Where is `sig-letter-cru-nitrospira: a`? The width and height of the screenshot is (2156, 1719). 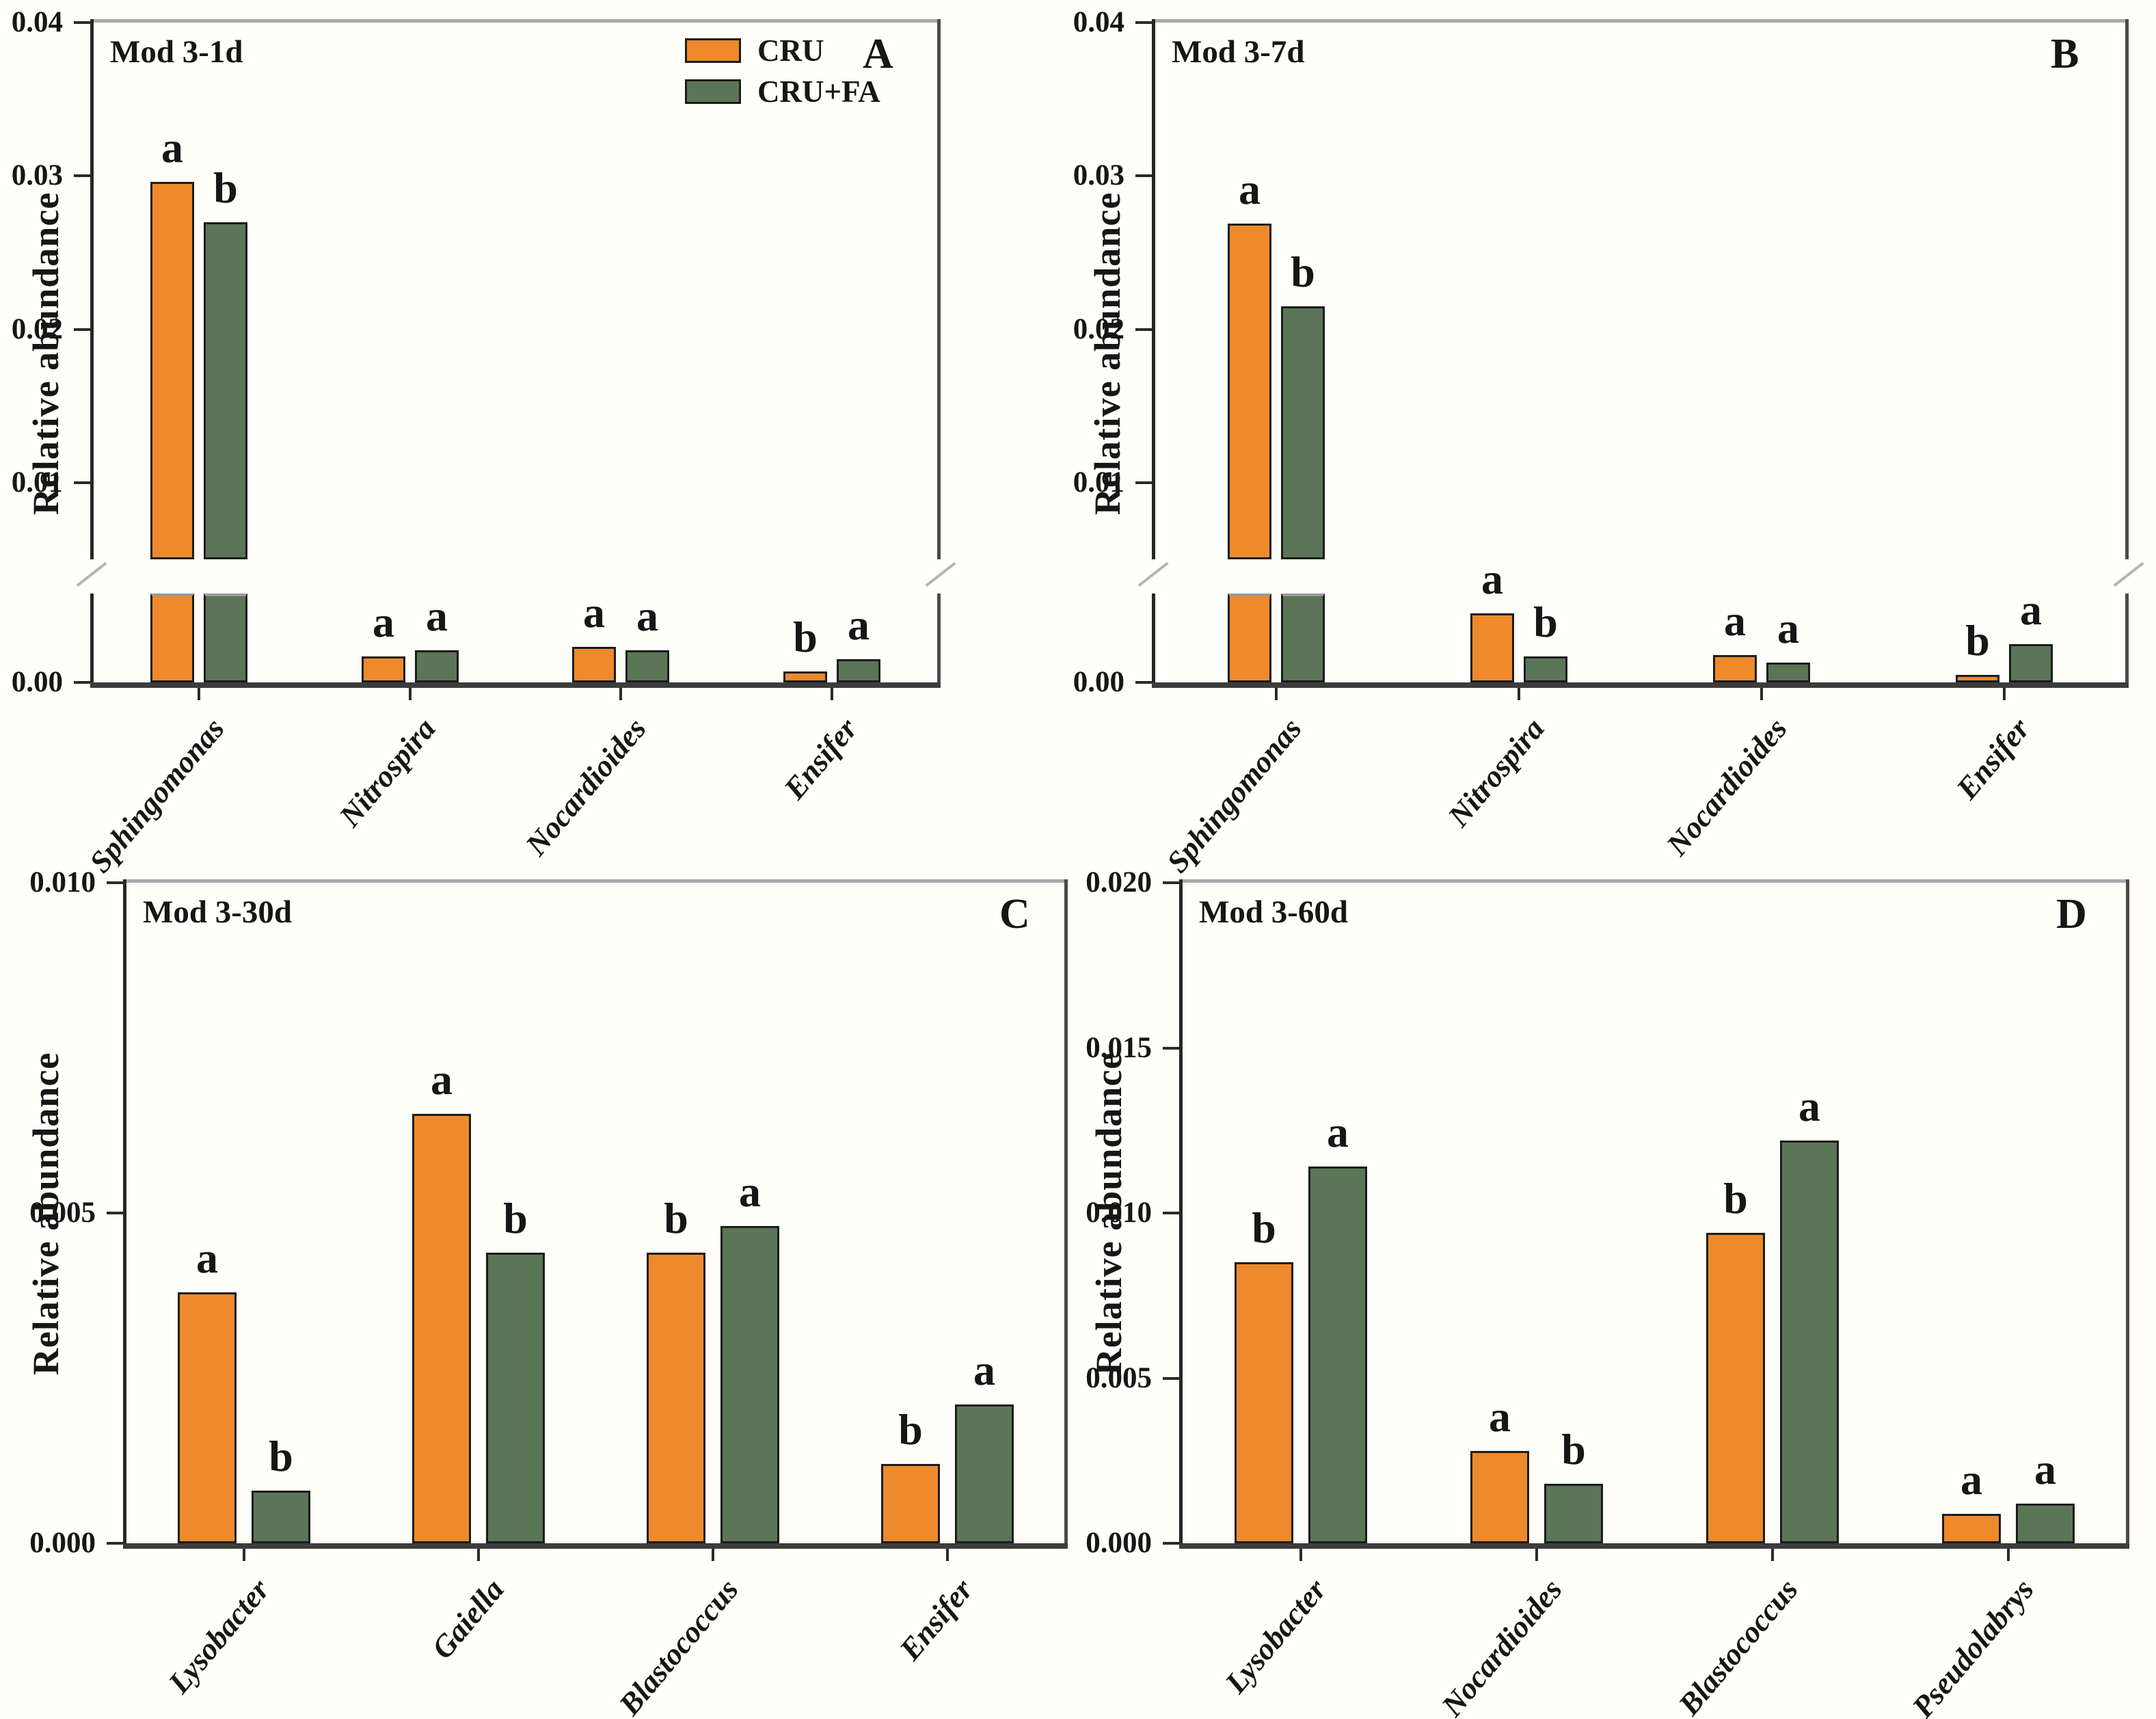
sig-letter-cru-nitrospira: a is located at coordinates (1492, 579).